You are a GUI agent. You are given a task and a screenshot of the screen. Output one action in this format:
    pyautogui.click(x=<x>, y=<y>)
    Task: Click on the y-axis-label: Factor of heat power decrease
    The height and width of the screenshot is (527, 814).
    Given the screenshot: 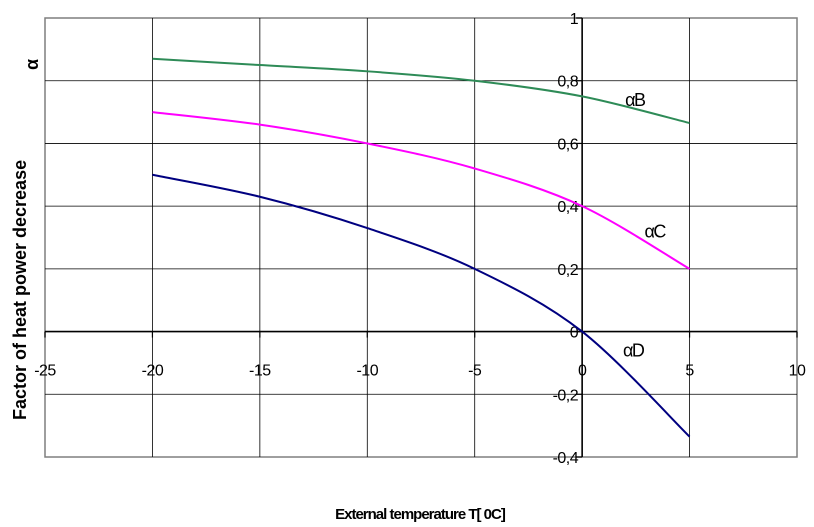 What is the action you would take?
    pyautogui.click(x=20, y=290)
    